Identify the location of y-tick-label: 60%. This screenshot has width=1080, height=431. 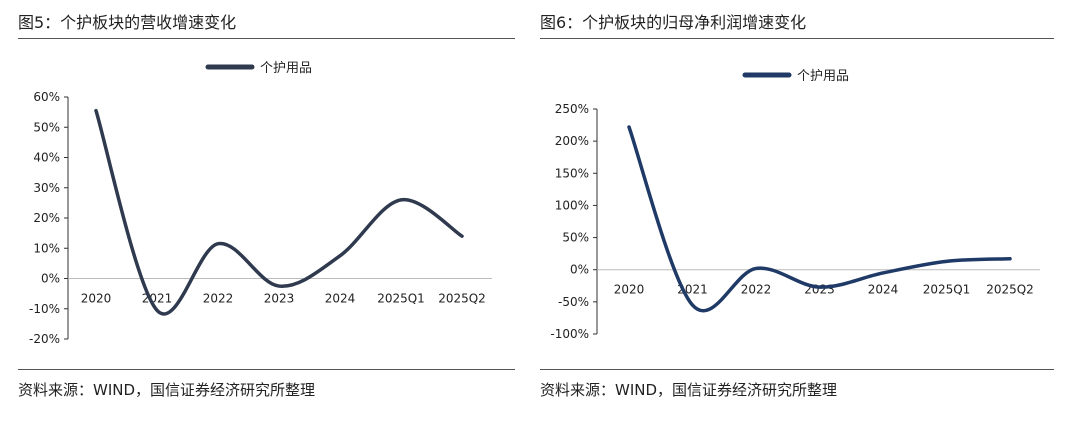
(46, 97).